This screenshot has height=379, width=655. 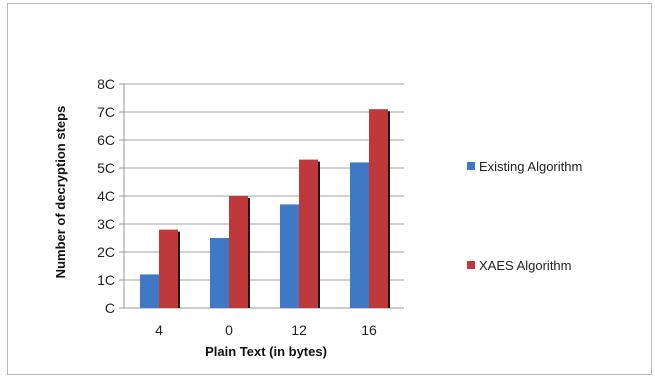 What do you see at coordinates (159, 330) in the screenshot?
I see `x-tick-label: 4` at bounding box center [159, 330].